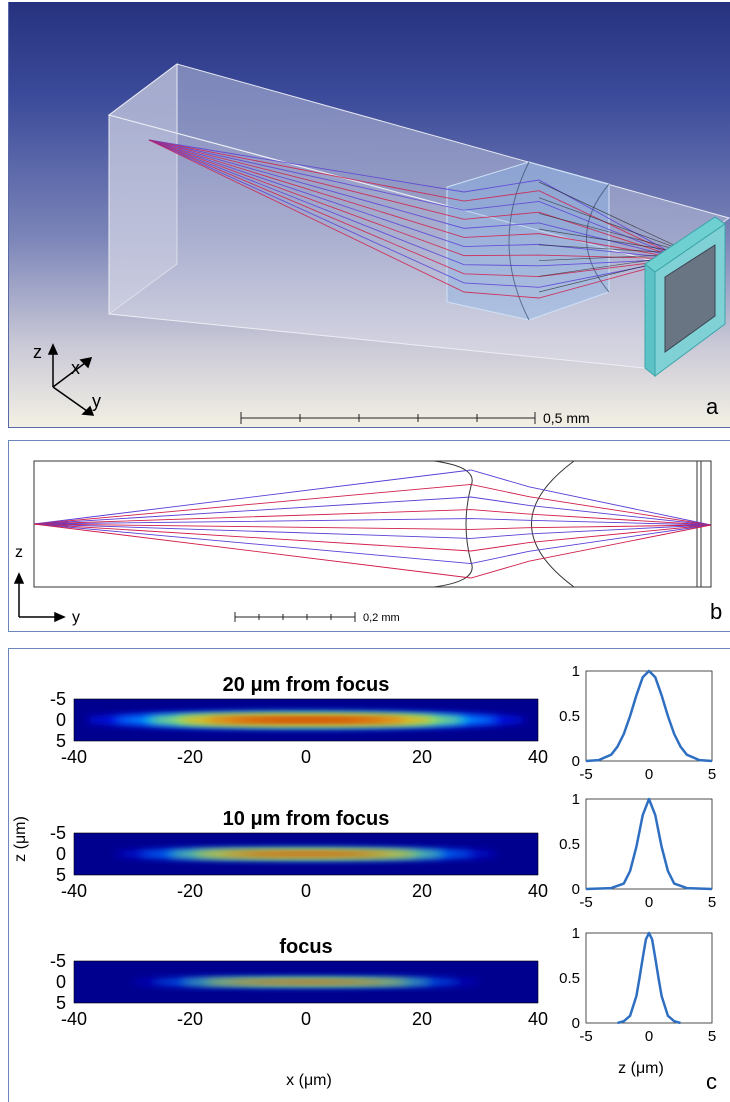 The image size is (730, 1102). Describe the element at coordinates (712, 406) in the screenshot. I see `panel-letter-a: a` at that location.